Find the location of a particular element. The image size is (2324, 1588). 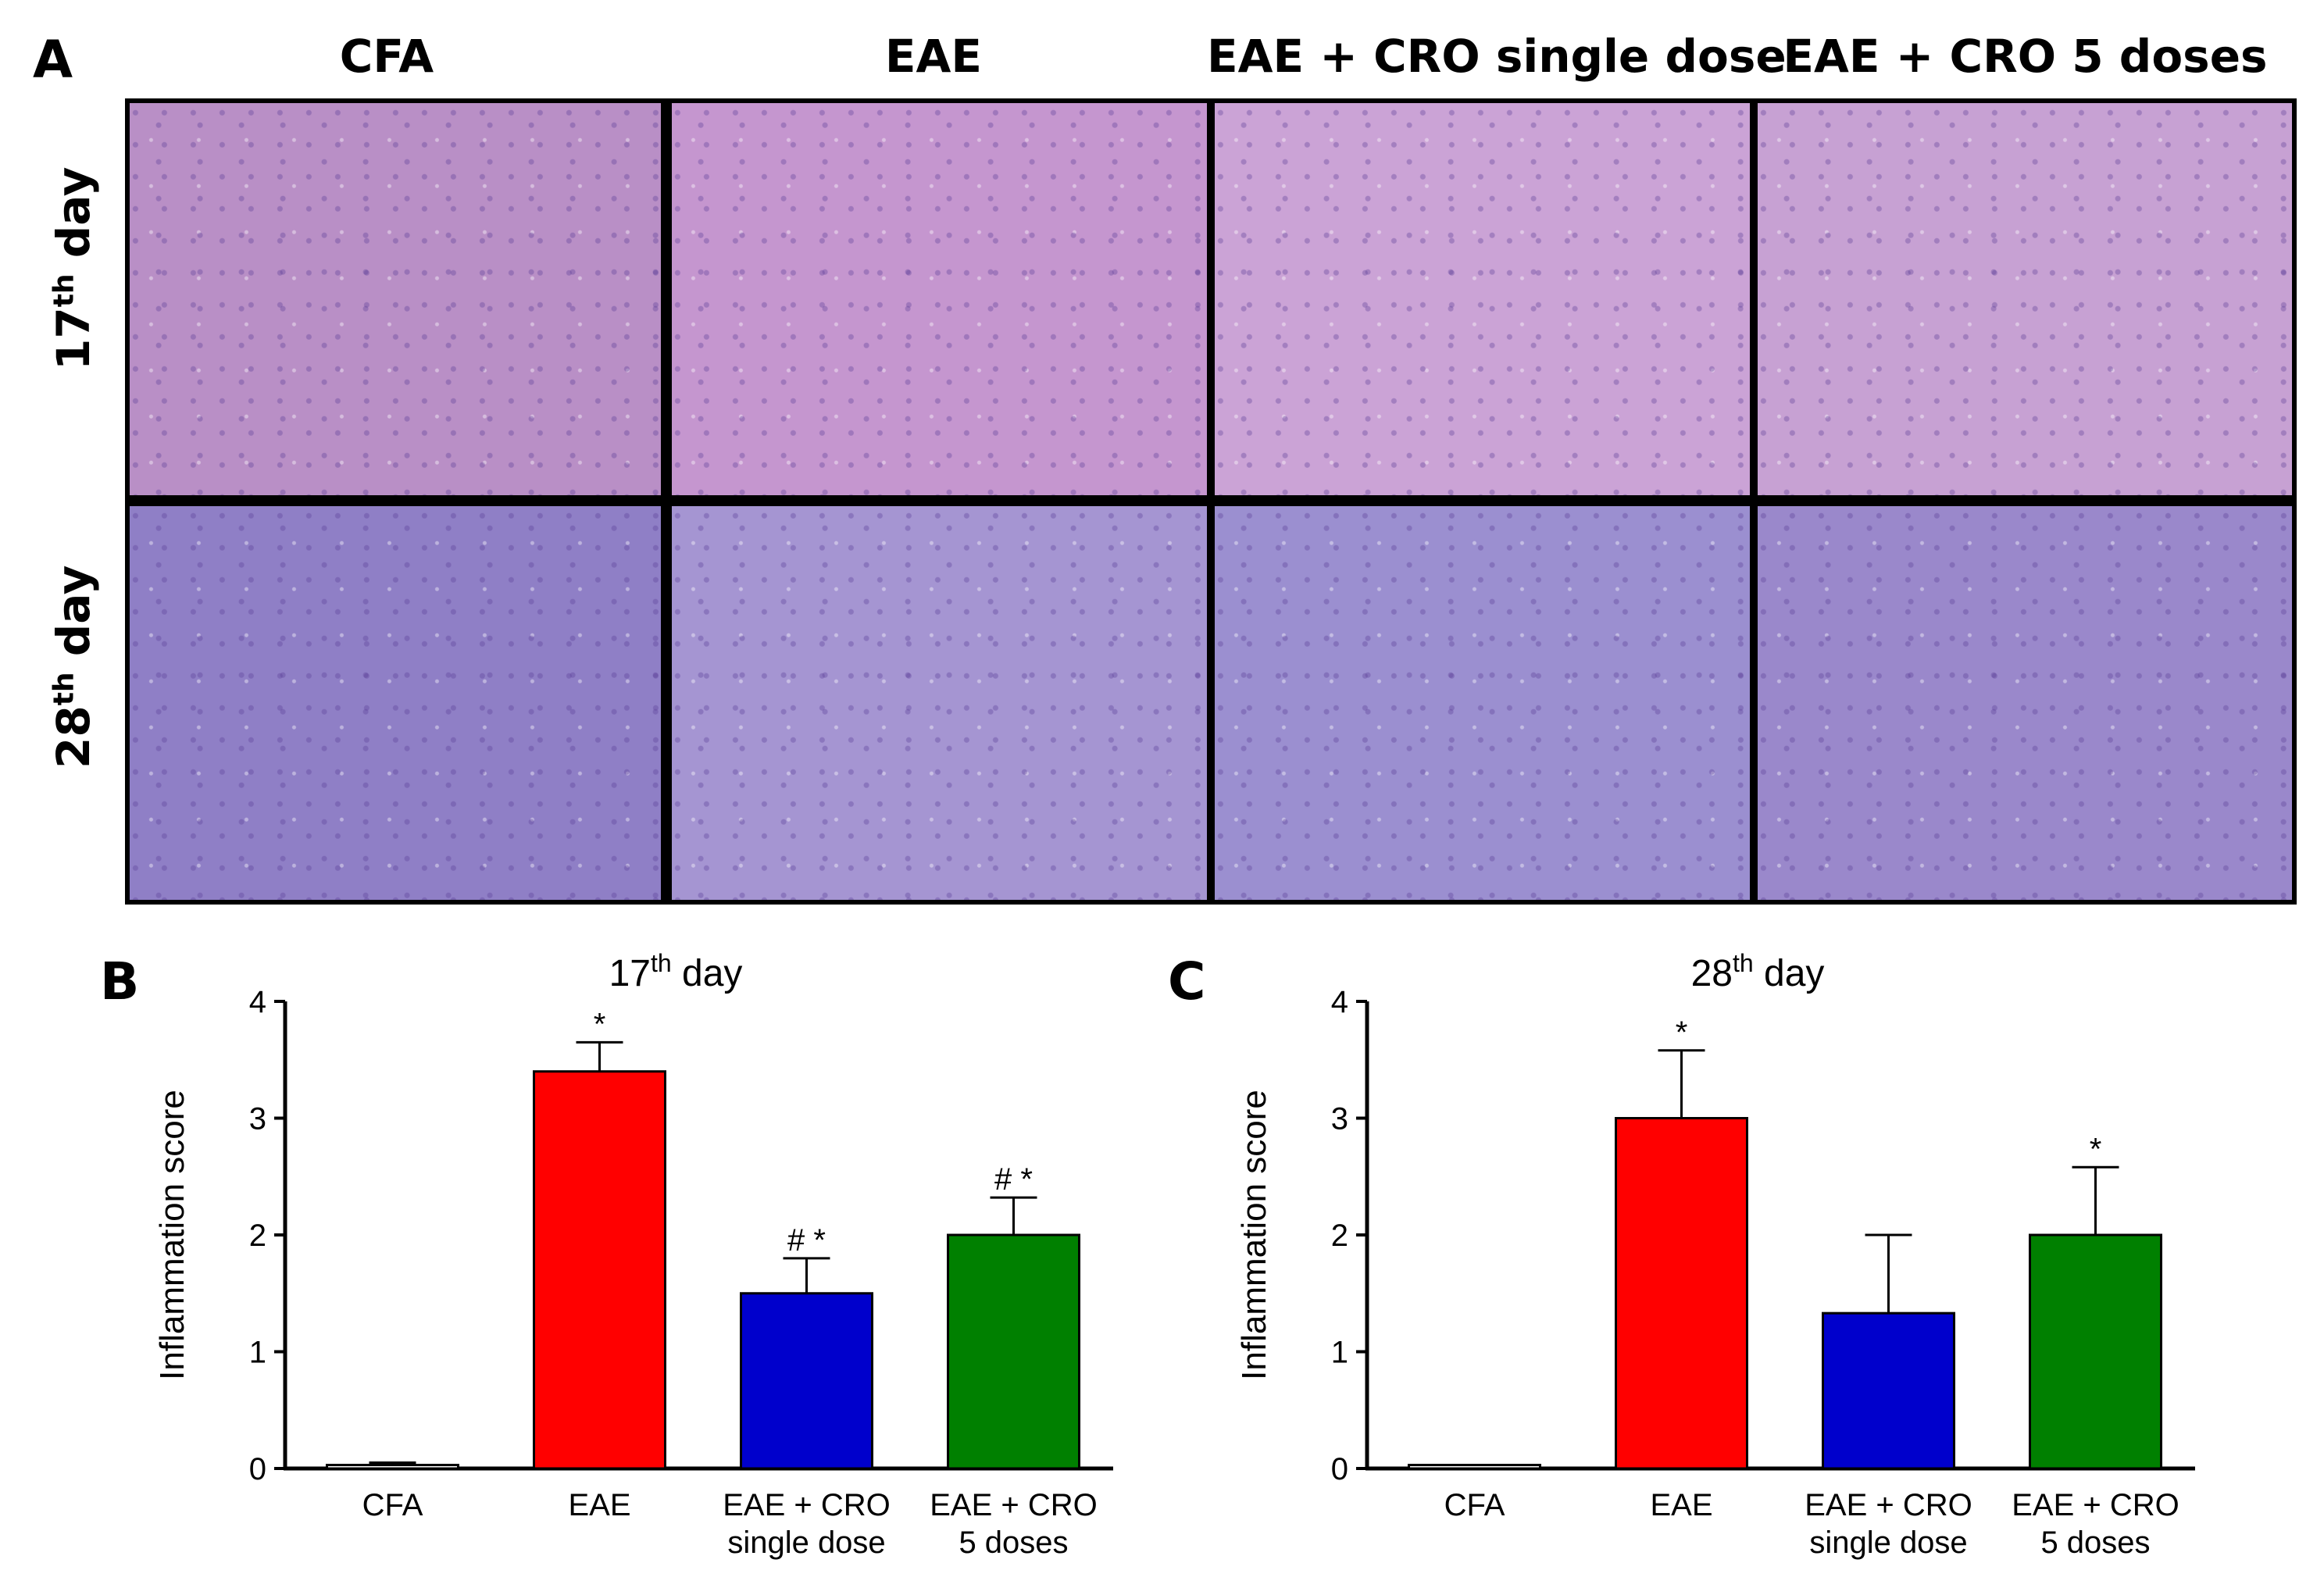

micrograph-cro-single-28th is located at coordinates (1482, 703).